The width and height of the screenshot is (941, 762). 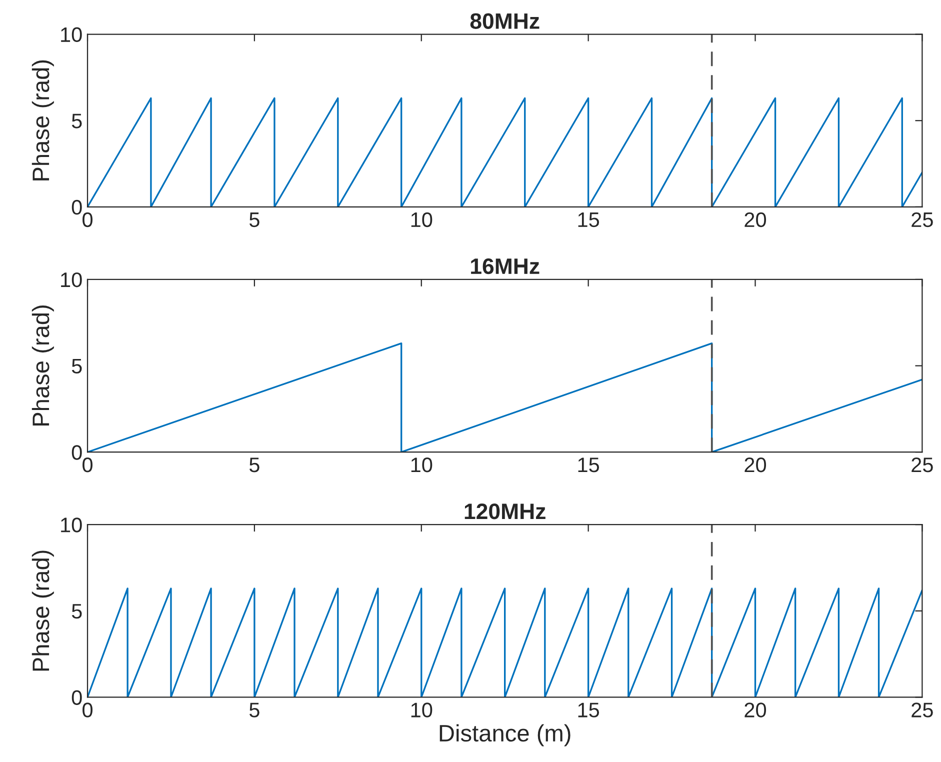 What do you see at coordinates (505, 21) in the screenshot?
I see `chart-title: 80MHz` at bounding box center [505, 21].